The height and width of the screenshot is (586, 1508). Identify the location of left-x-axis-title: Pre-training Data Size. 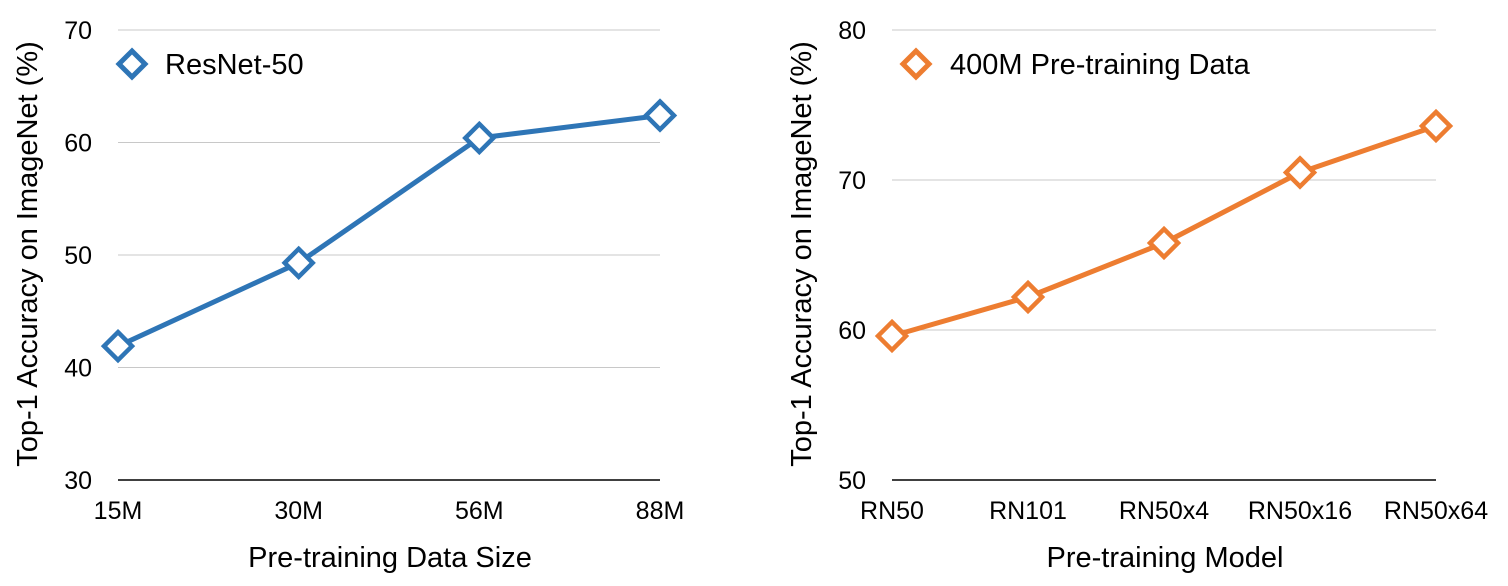
(390, 558).